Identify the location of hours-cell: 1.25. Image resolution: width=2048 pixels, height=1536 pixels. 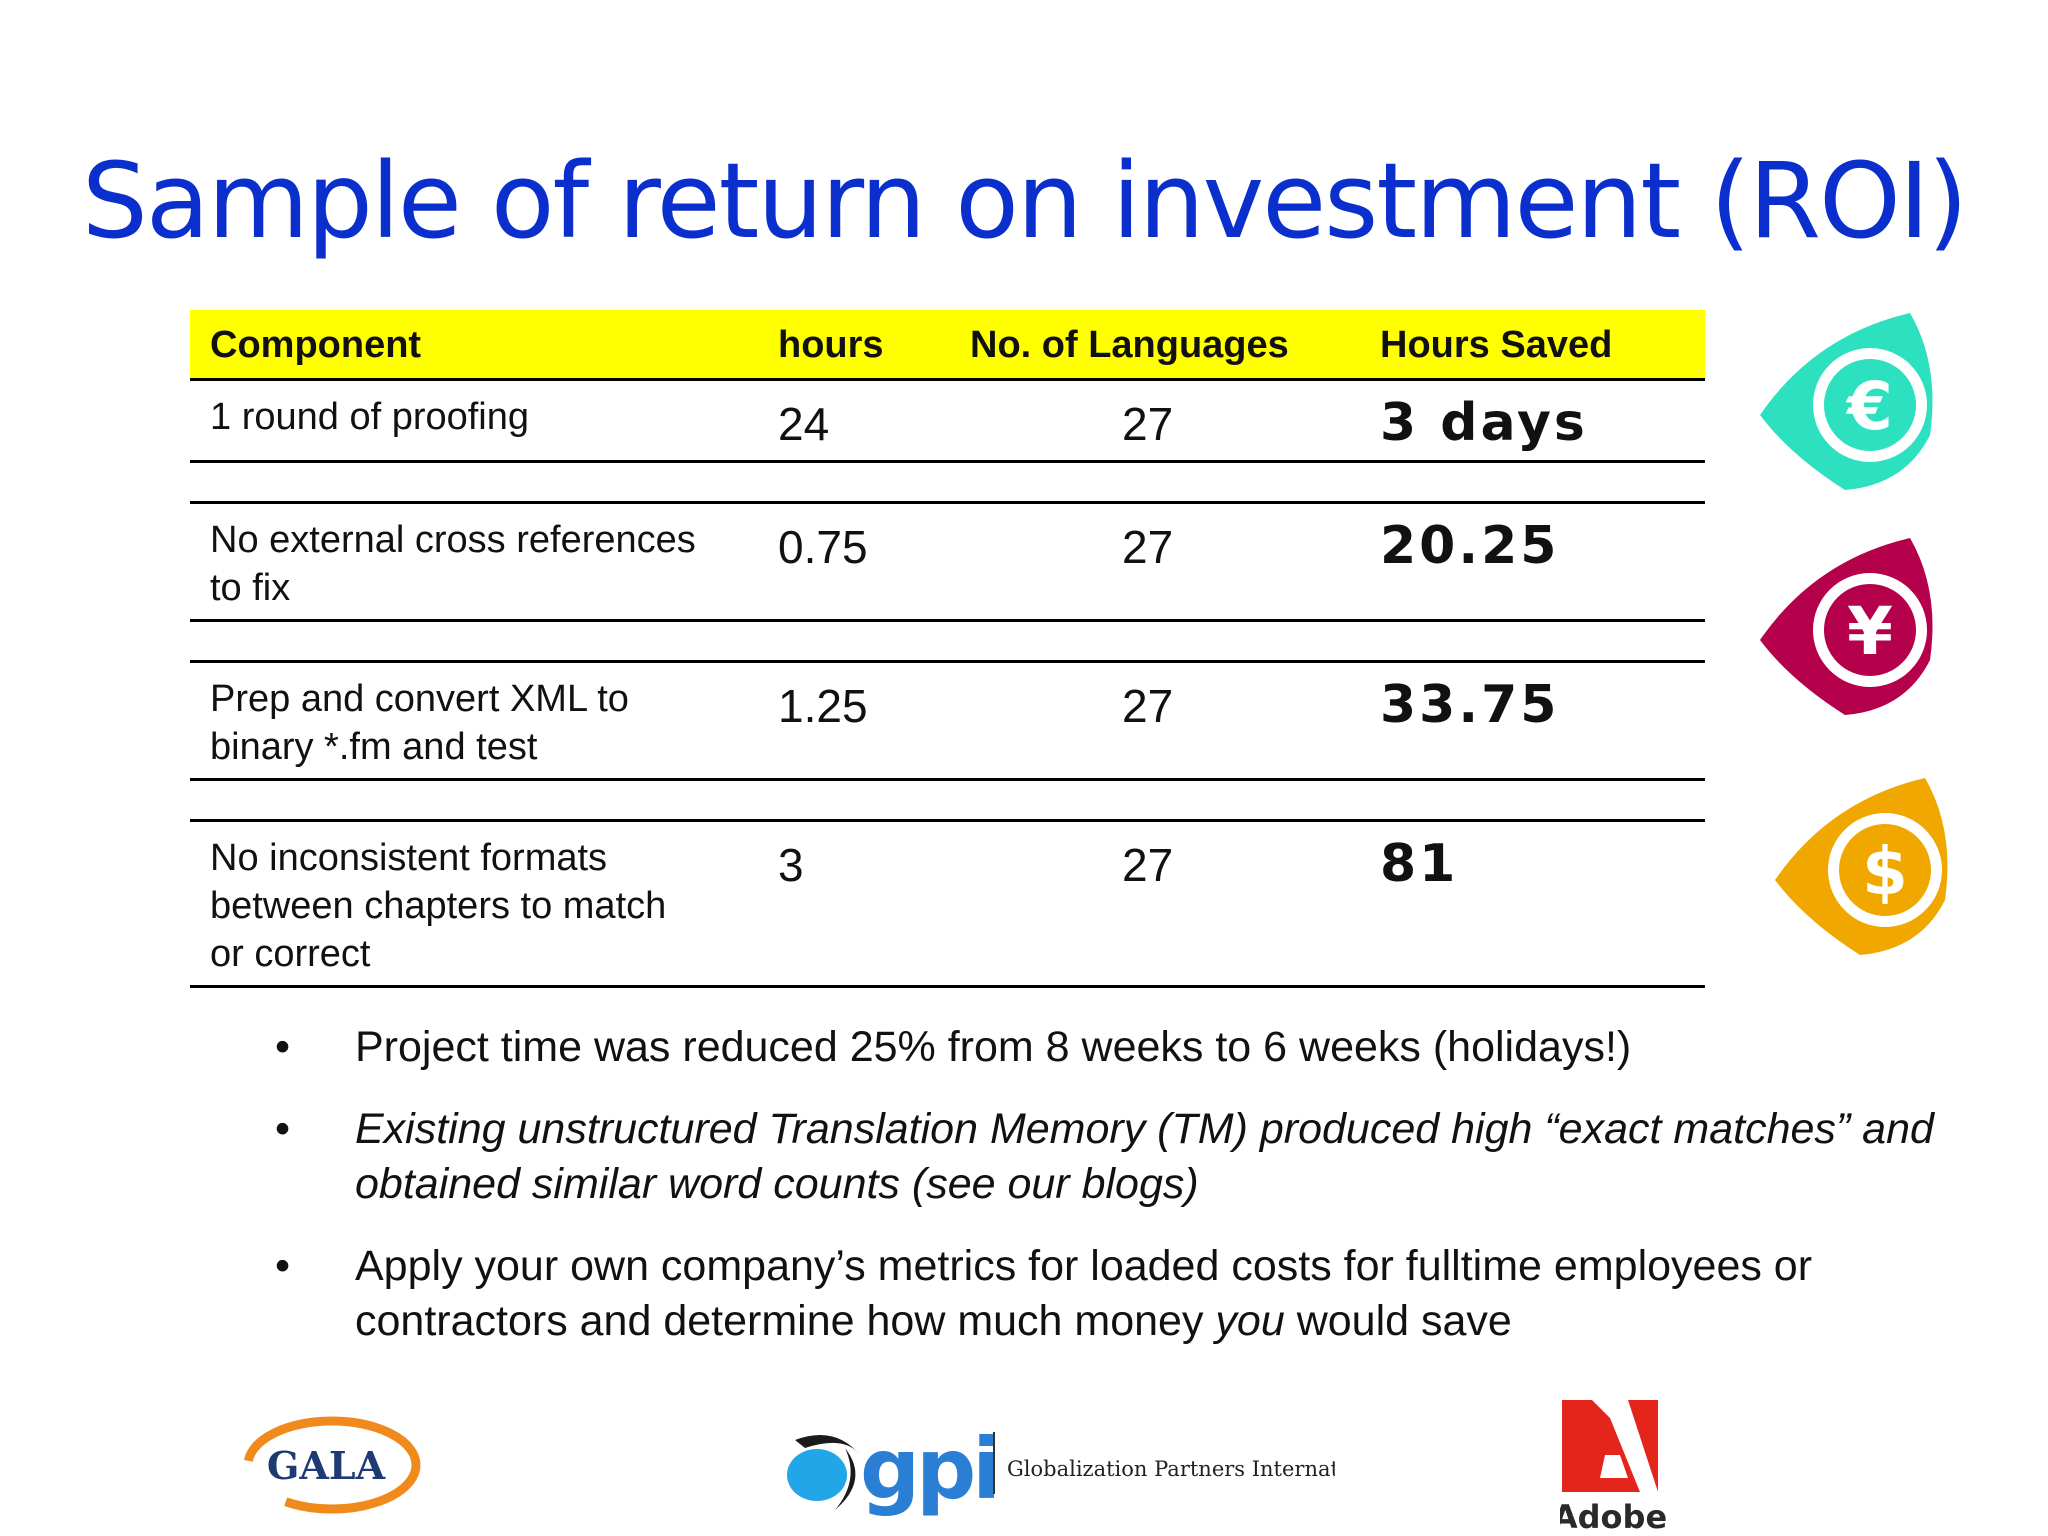
(823, 706).